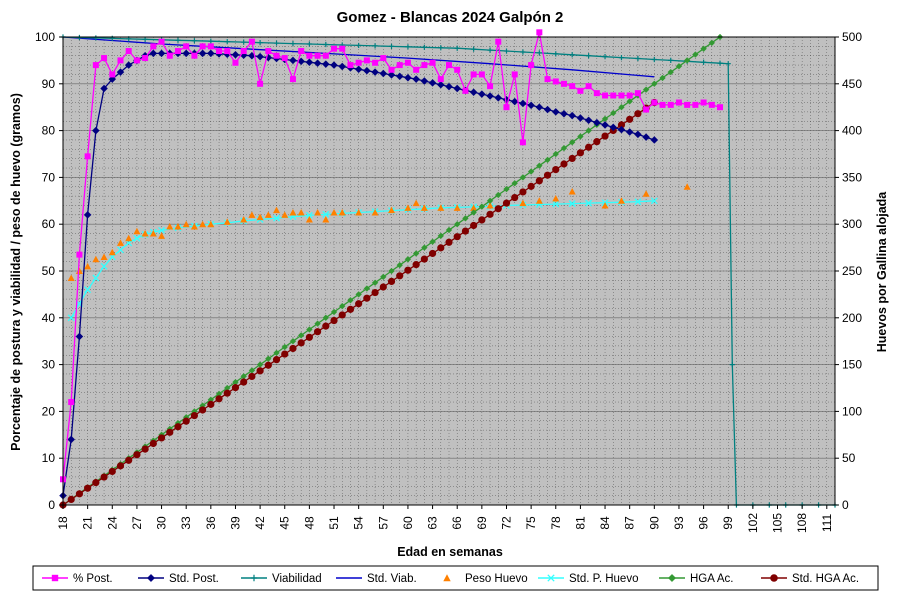 Image resolution: width=900 pixels, height=597 pixels. What do you see at coordinates (845, 505) in the screenshot?
I see `y-right-tick-label: 0` at bounding box center [845, 505].